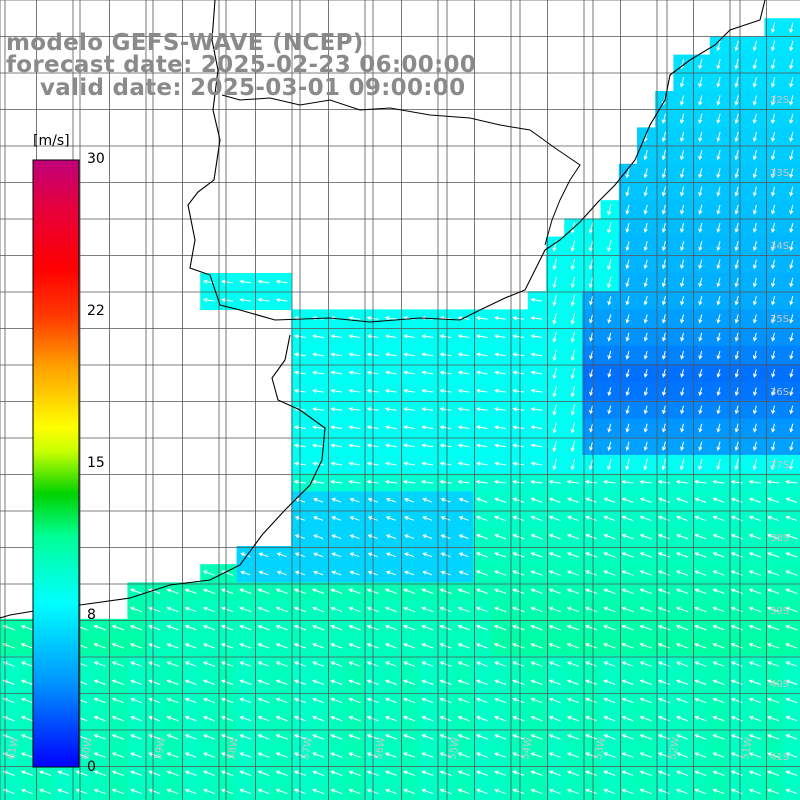 The image size is (800, 800). I want to click on forecast-date: forecast date: 2025-02-23 06:00:00, so click(241, 65).